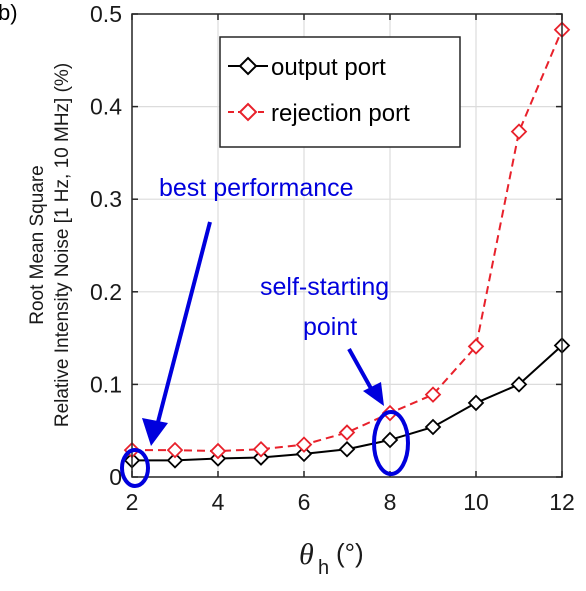  What do you see at coordinates (331, 558) in the screenshot?
I see `x-axis-label: θ h (°)` at bounding box center [331, 558].